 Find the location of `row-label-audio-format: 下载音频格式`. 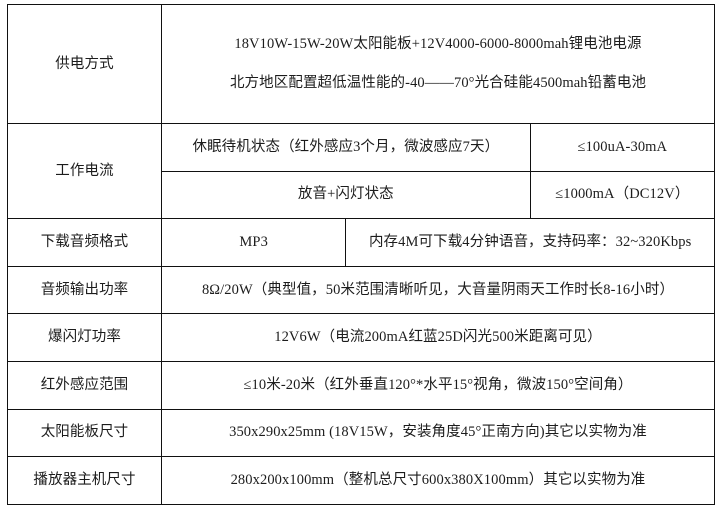

row-label-audio-format: 下载音频格式 is located at coordinates (84, 242).